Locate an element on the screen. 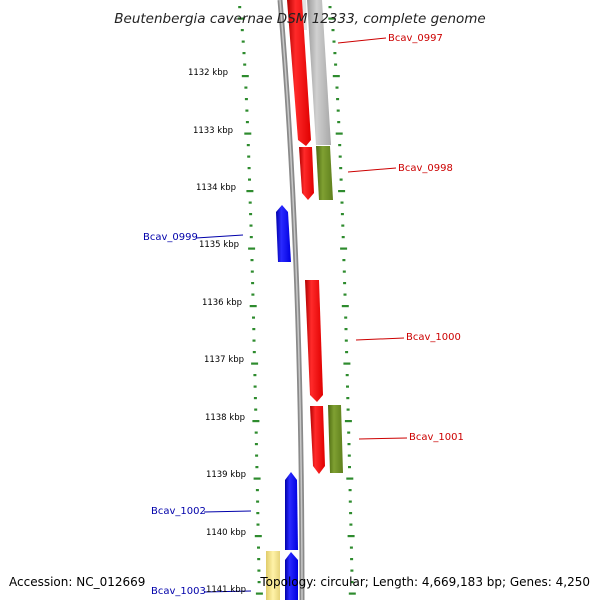  gene-label-bcav-1001: Bcav_1001 is located at coordinates (436, 437).